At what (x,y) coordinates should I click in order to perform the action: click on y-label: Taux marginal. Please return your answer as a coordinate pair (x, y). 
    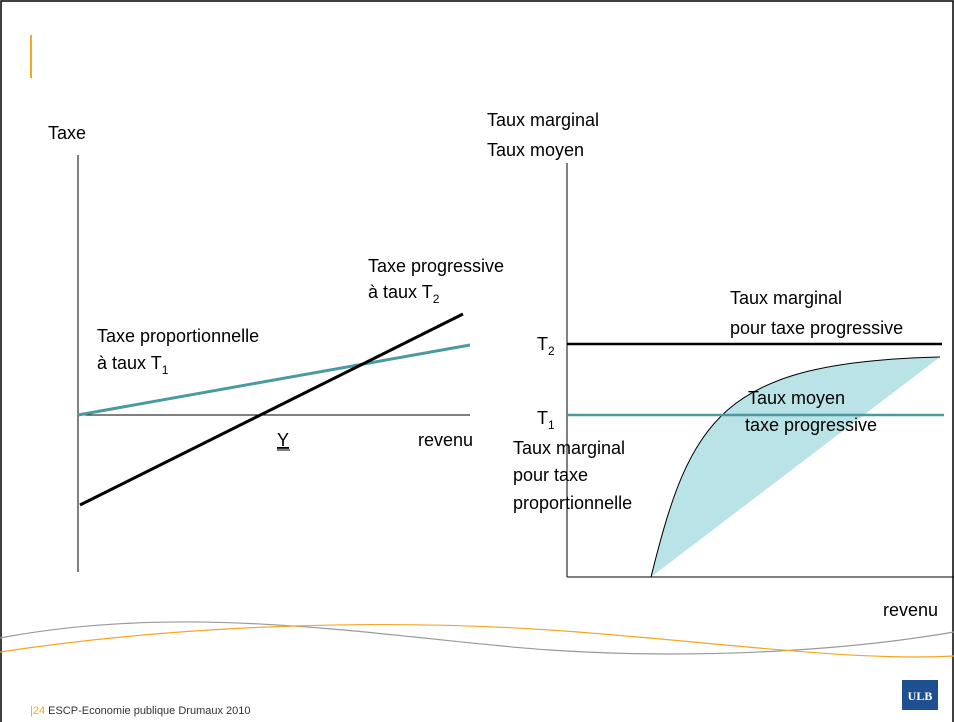
    Looking at the image, I should click on (543, 120).